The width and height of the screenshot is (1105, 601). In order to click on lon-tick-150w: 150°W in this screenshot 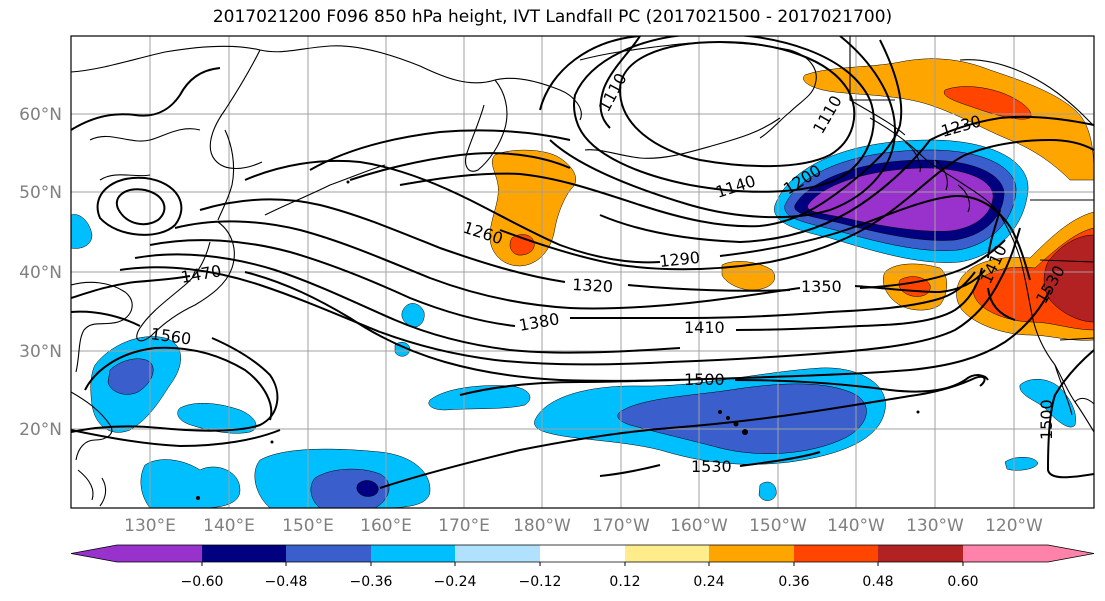, I will do `click(778, 526)`.